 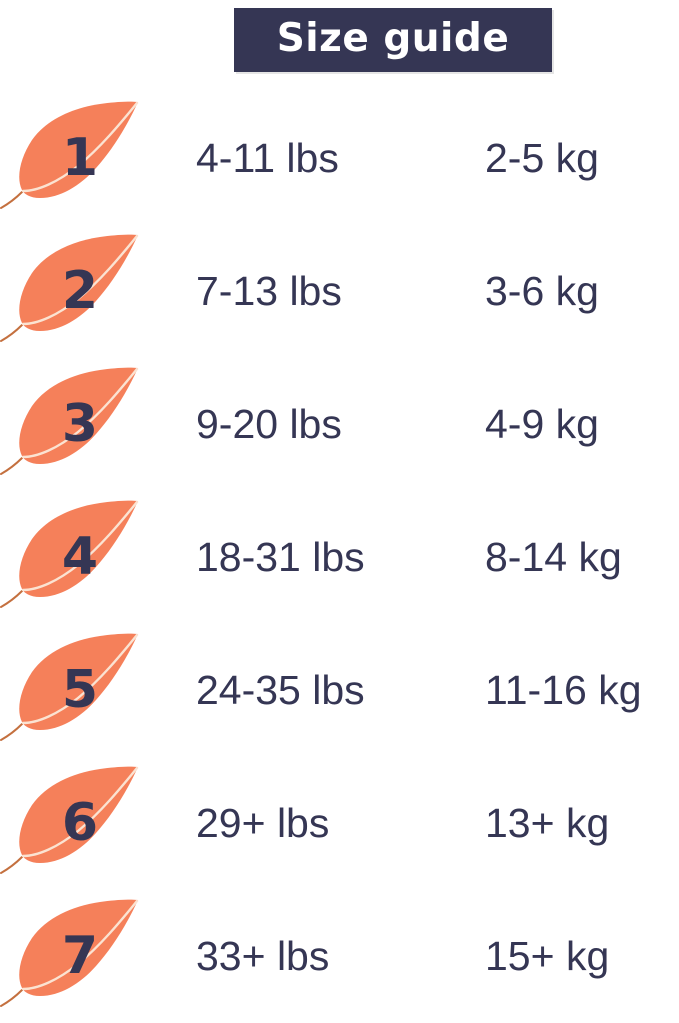 What do you see at coordinates (280, 690) in the screenshot?
I see `weight-lbs-5: 24-35 lbs` at bounding box center [280, 690].